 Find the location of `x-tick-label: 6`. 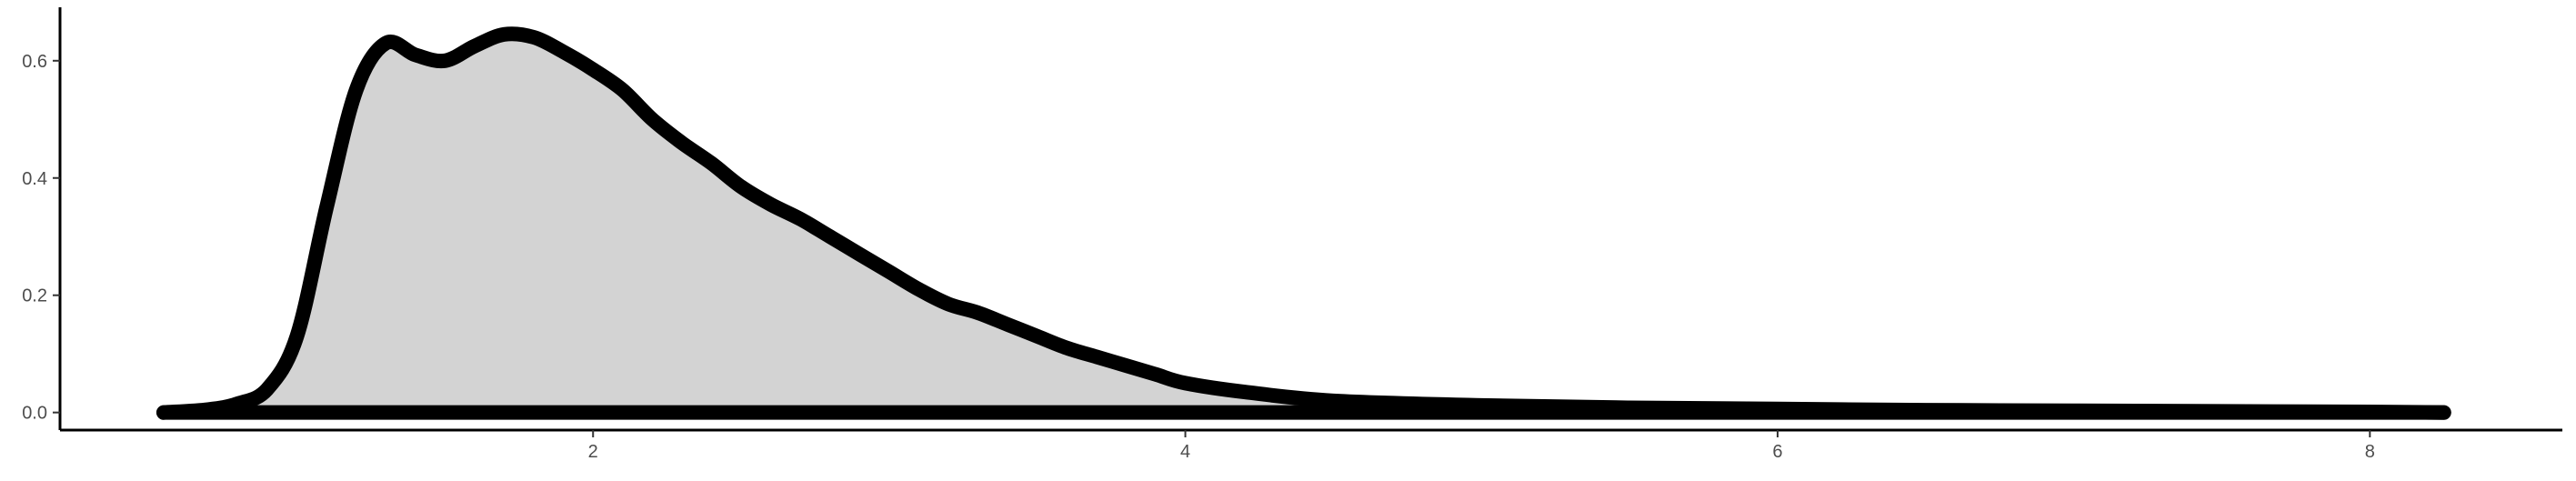

x-tick-label: 6 is located at coordinates (1777, 452).